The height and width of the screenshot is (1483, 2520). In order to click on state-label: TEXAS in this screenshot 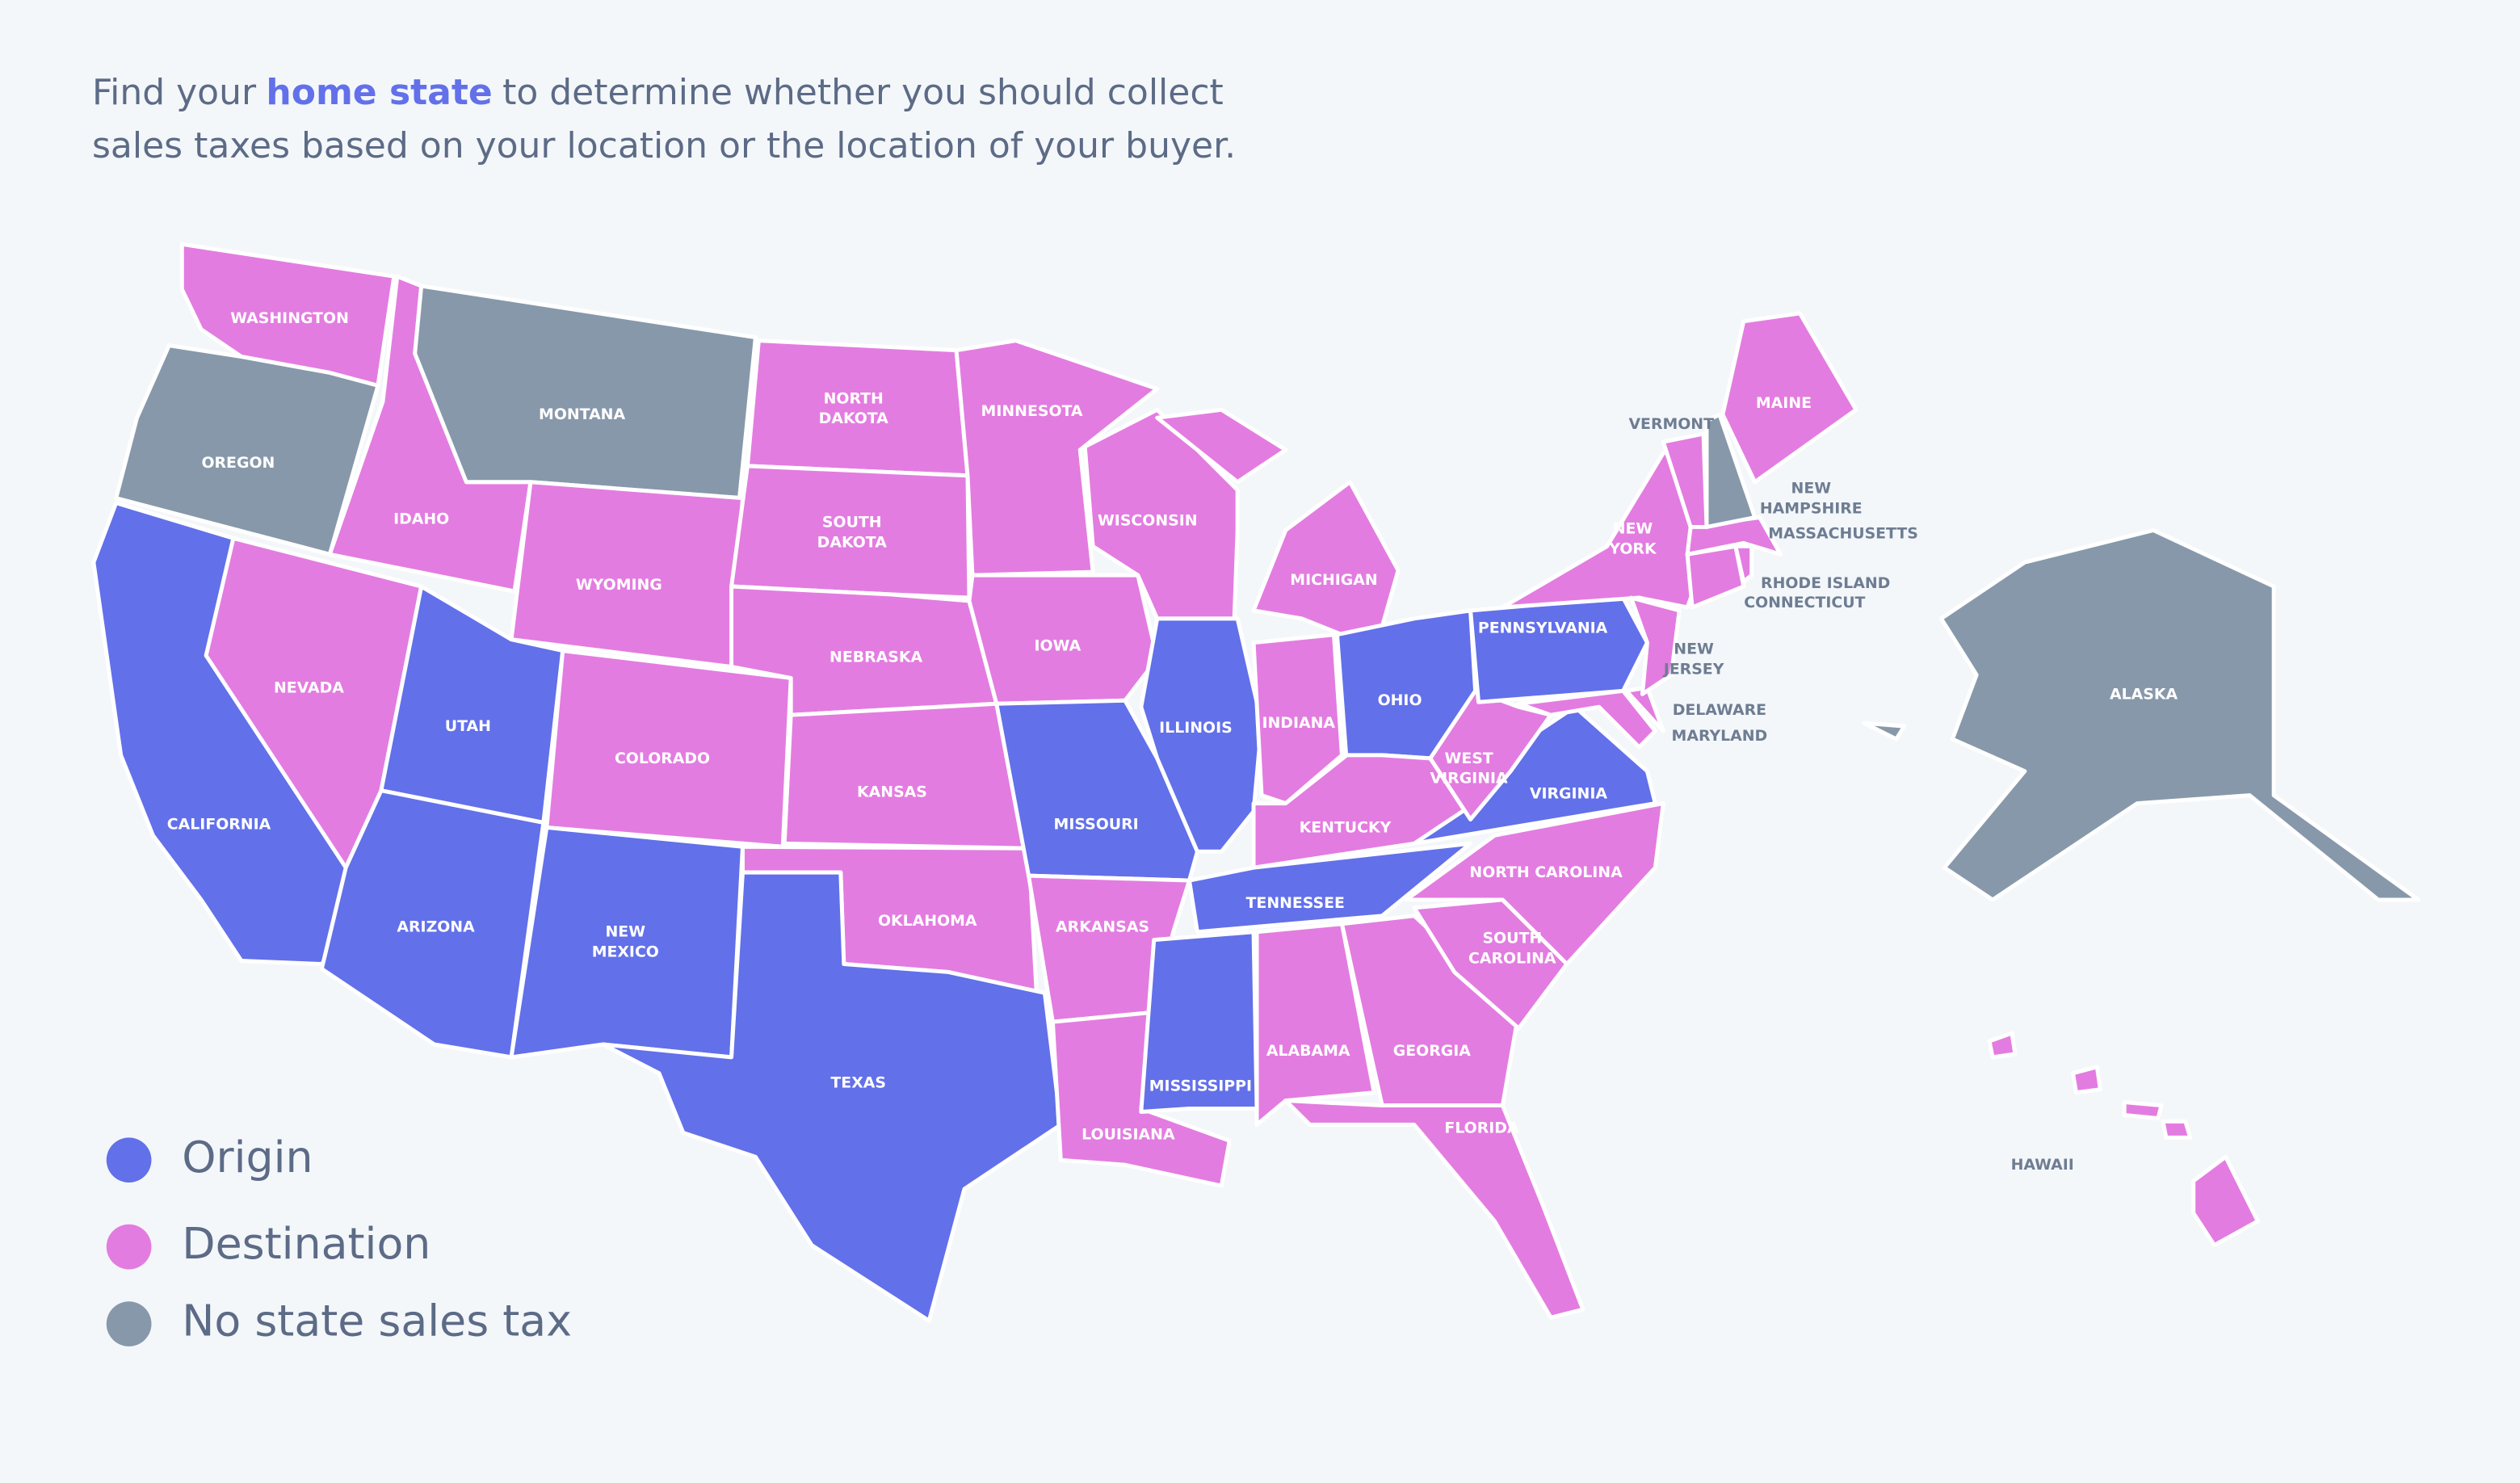, I will do `click(858, 1083)`.